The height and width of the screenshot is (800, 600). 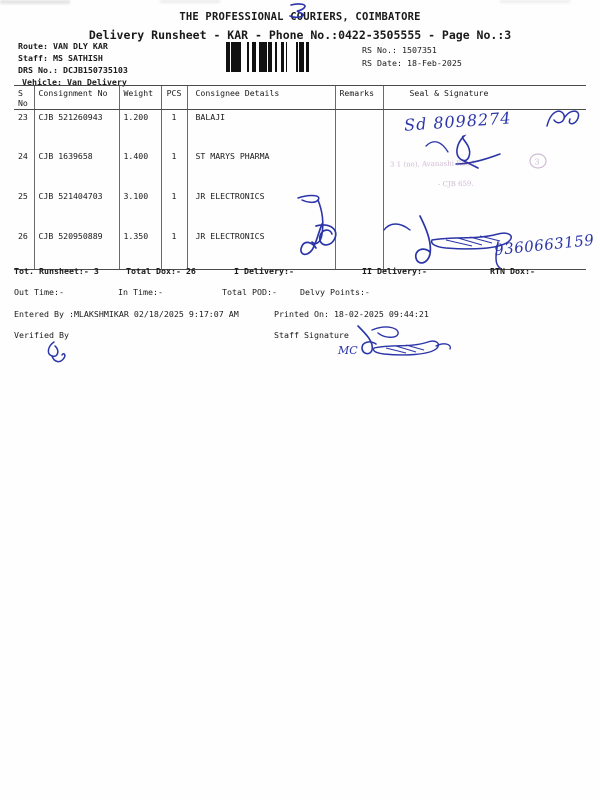 What do you see at coordinates (300, 17) in the screenshot?
I see `company-name: THE PROFESSIONAL COURIERS, COIMBATORE` at bounding box center [300, 17].